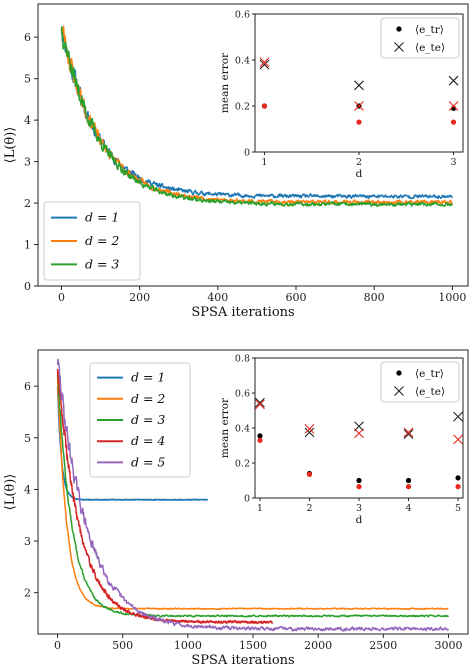  I want to click on legend-label-d4: d = 4, so click(148, 440).